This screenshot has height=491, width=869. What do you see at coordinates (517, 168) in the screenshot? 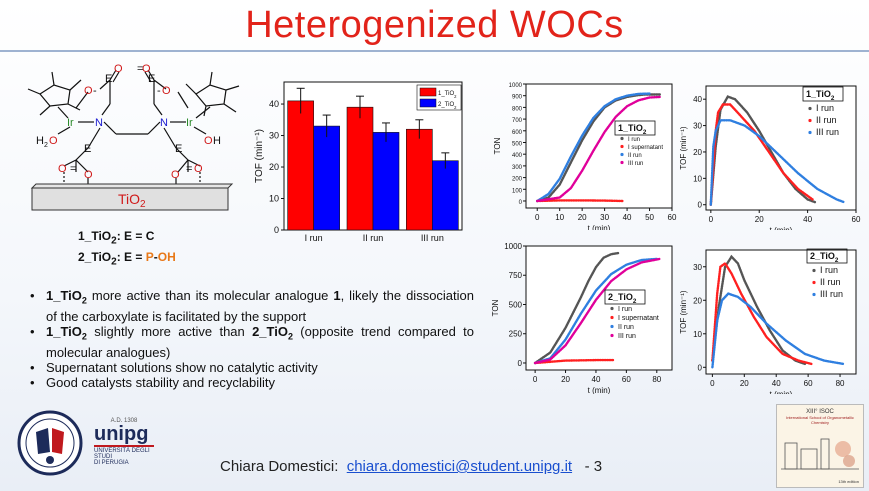
I see `y-tick-label: 300` at bounding box center [517, 168].